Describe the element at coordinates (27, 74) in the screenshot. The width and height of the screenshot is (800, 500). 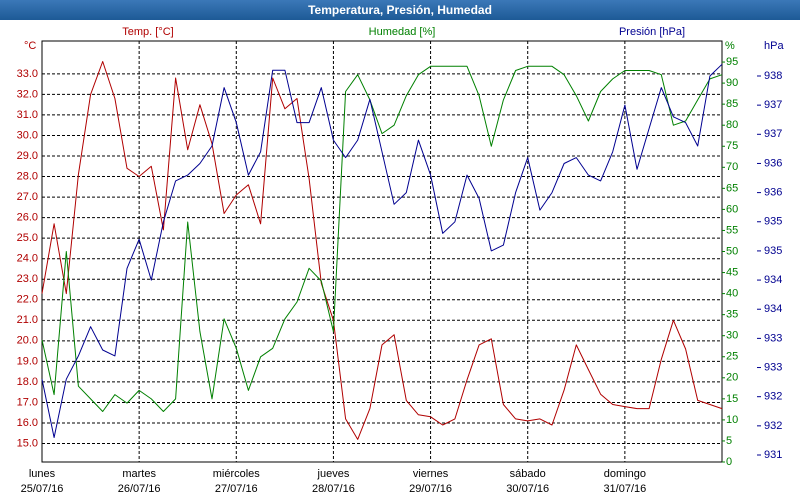
I see `y-tick-label: 33.0` at that location.